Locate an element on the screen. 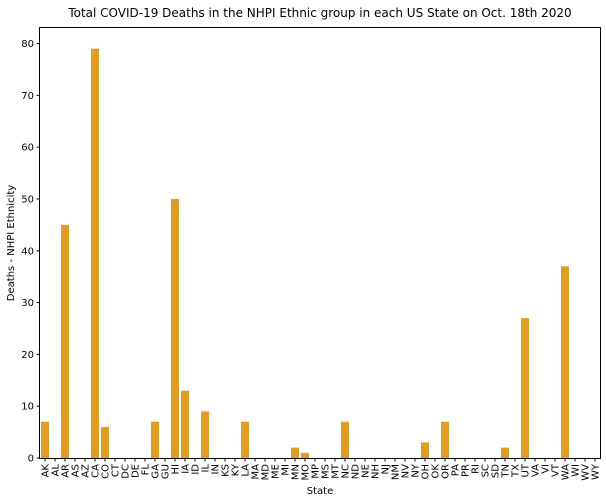  y-tick-label: 60 is located at coordinates (27, 148).